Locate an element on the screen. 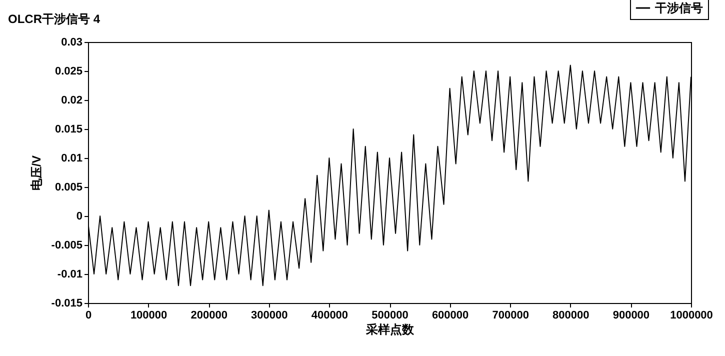  x-tick-label: 300000 is located at coordinates (269, 316).